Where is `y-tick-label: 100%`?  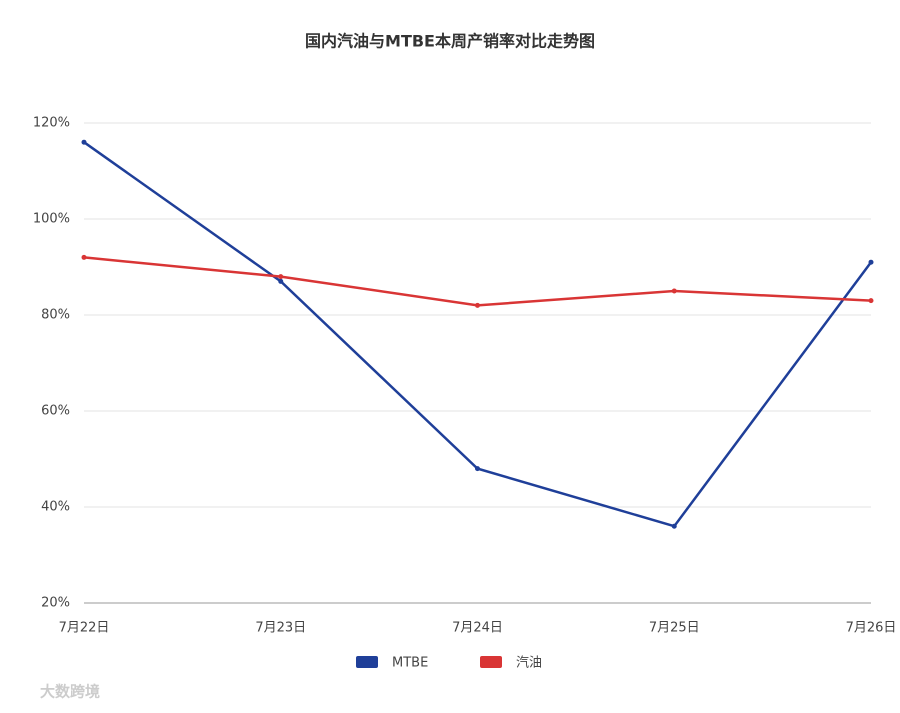 y-tick-label: 100% is located at coordinates (51, 219).